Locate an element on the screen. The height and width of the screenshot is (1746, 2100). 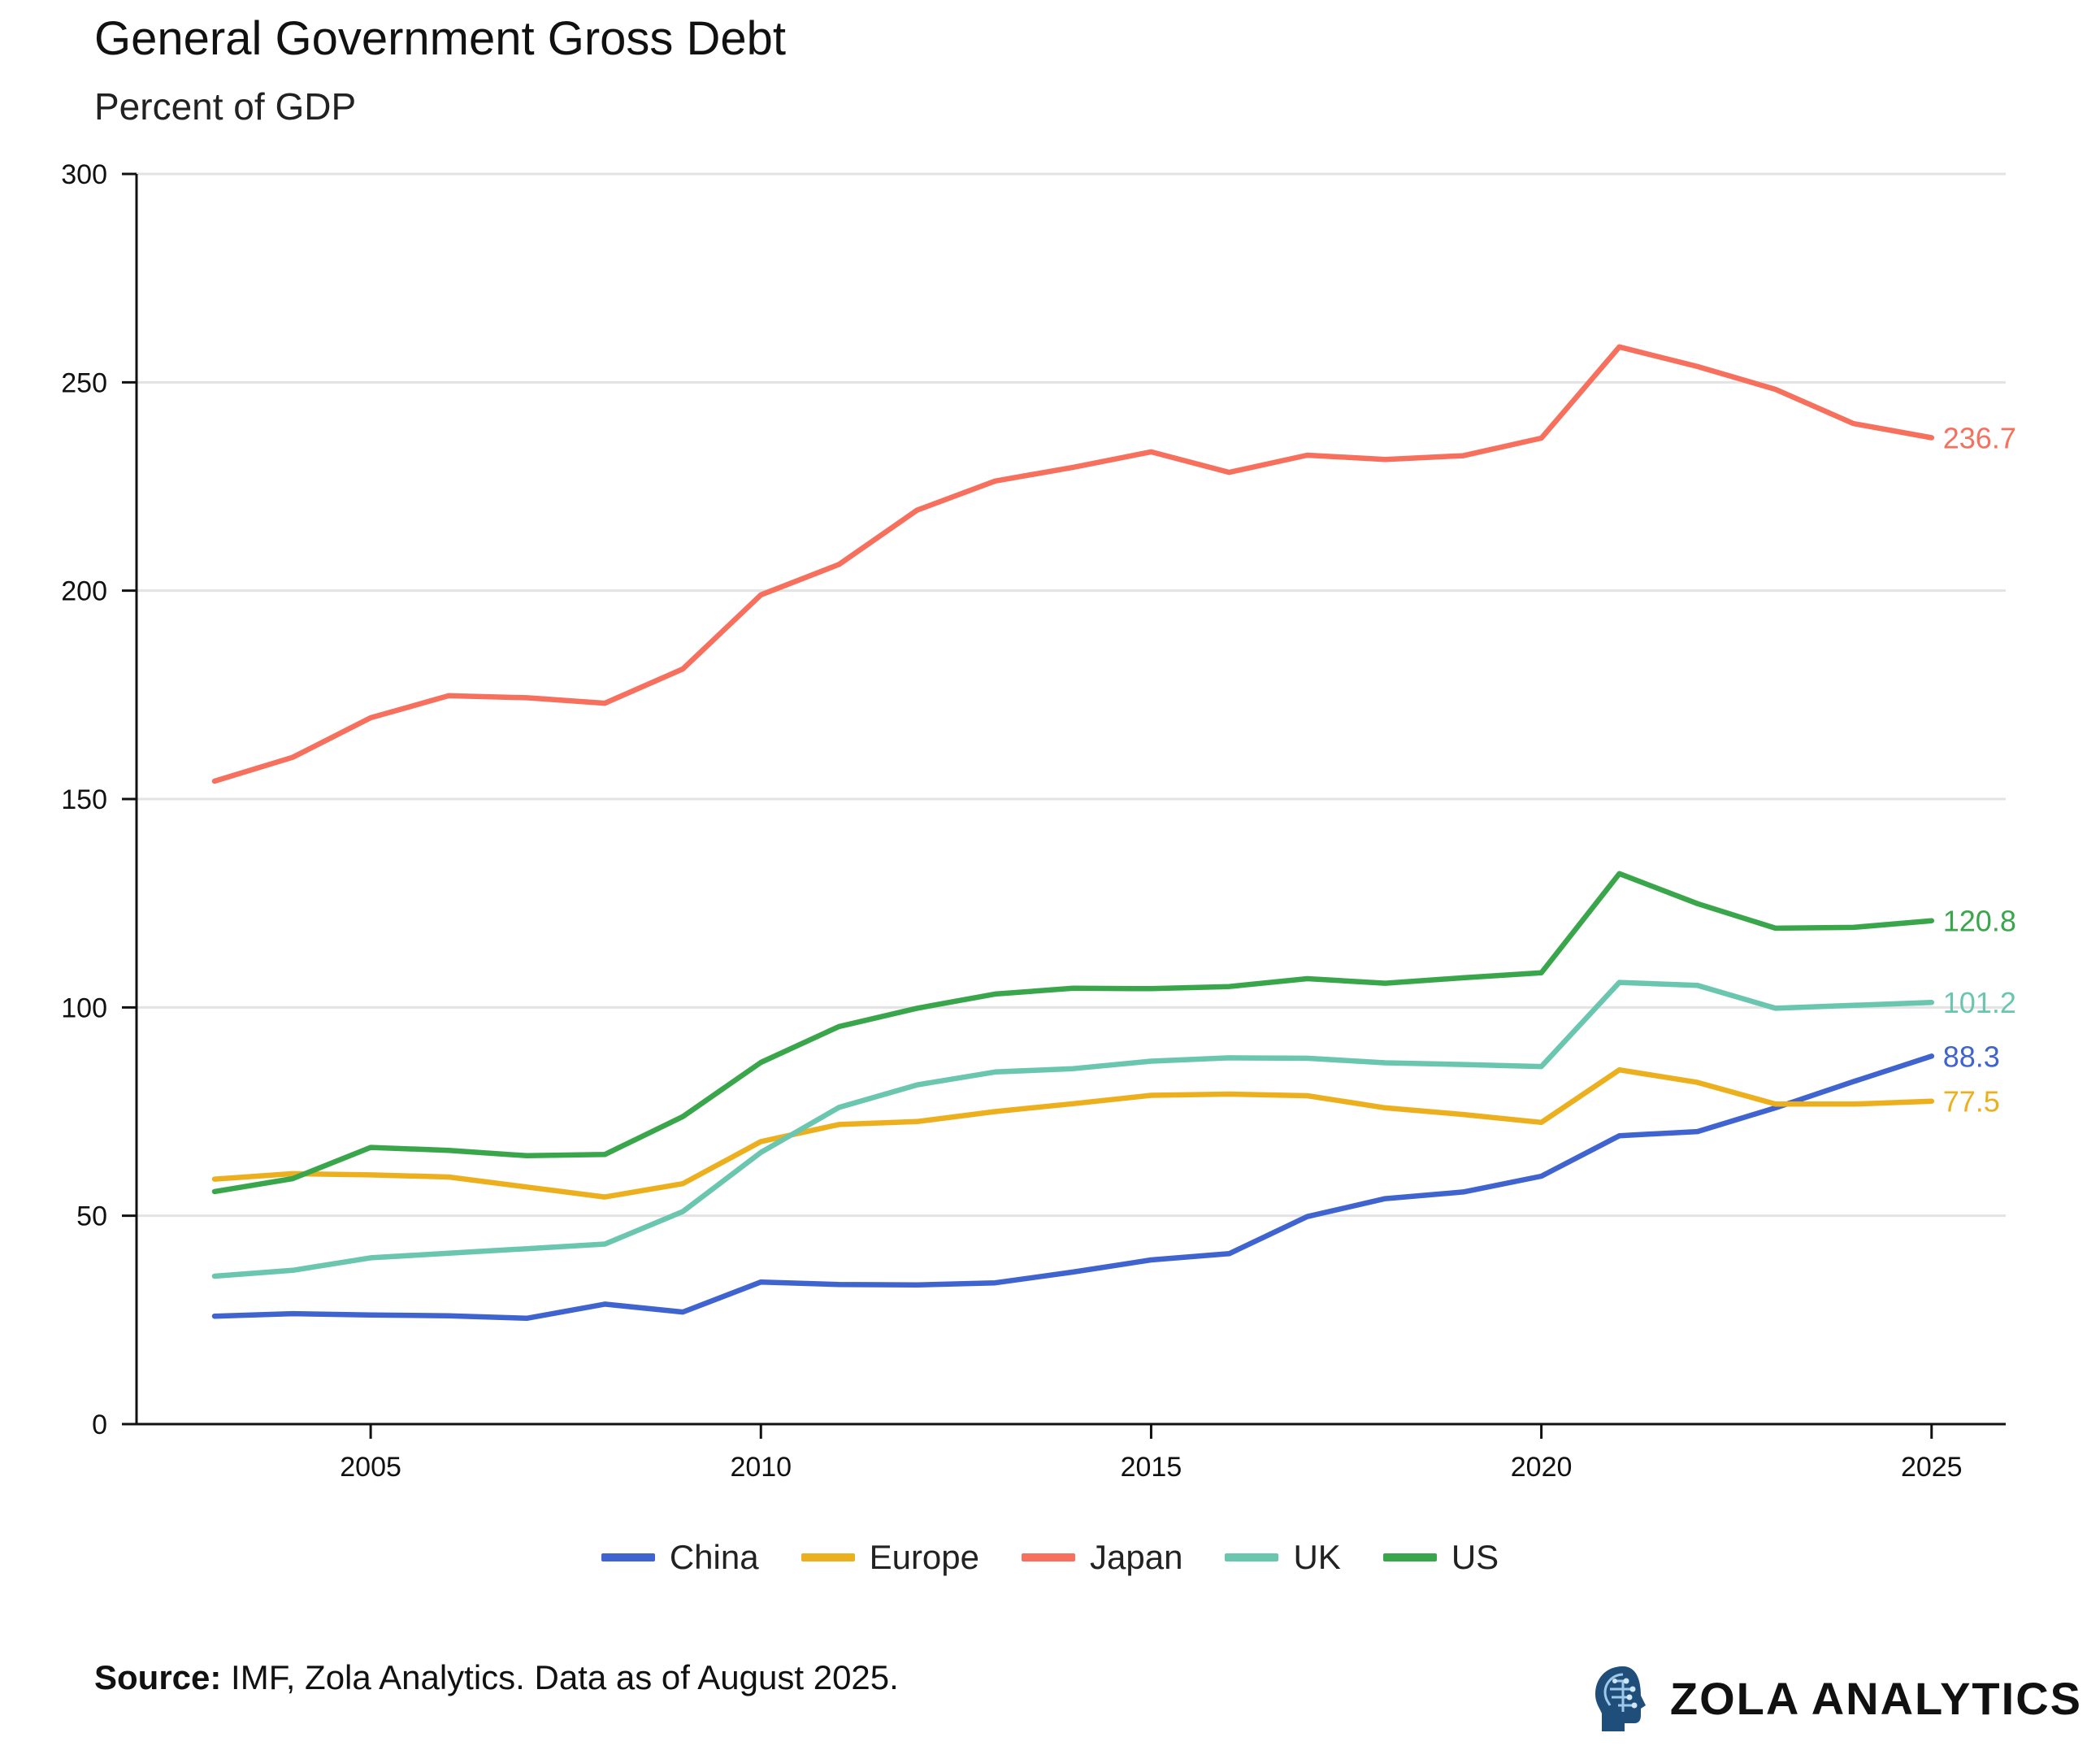
chart-subtitle: Percent of GDP is located at coordinates (225, 106).